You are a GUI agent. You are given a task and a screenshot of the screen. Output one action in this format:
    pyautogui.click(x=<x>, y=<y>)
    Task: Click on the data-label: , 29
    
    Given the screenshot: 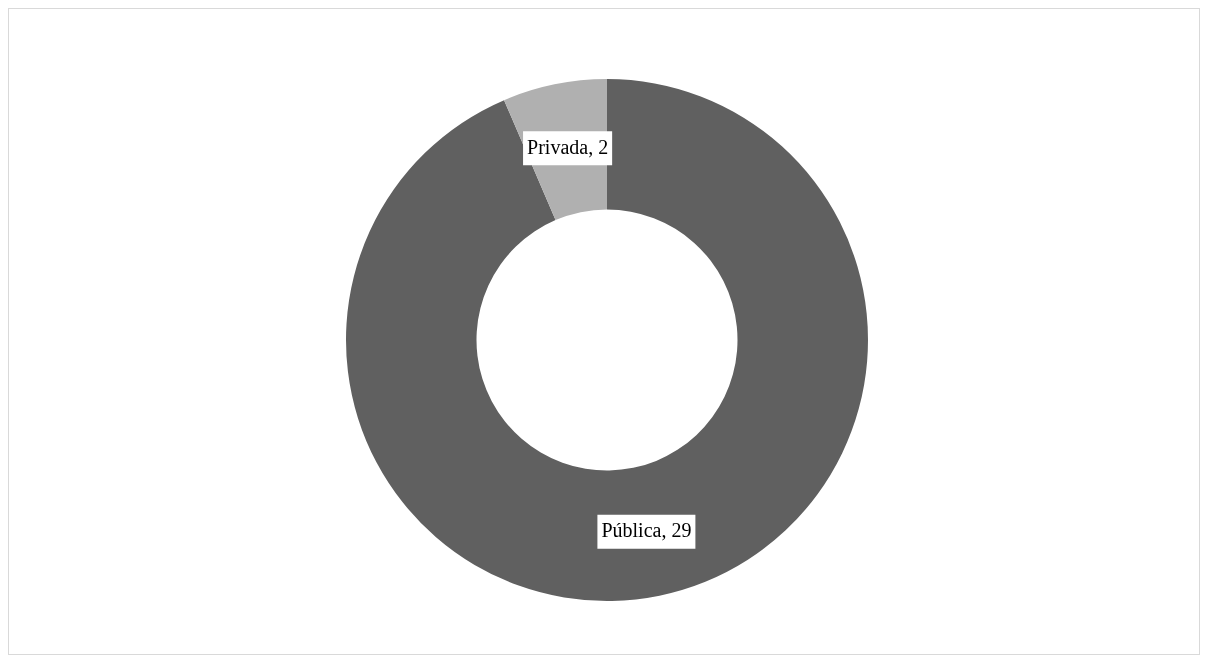 What is the action you would take?
    pyautogui.click(x=676, y=529)
    